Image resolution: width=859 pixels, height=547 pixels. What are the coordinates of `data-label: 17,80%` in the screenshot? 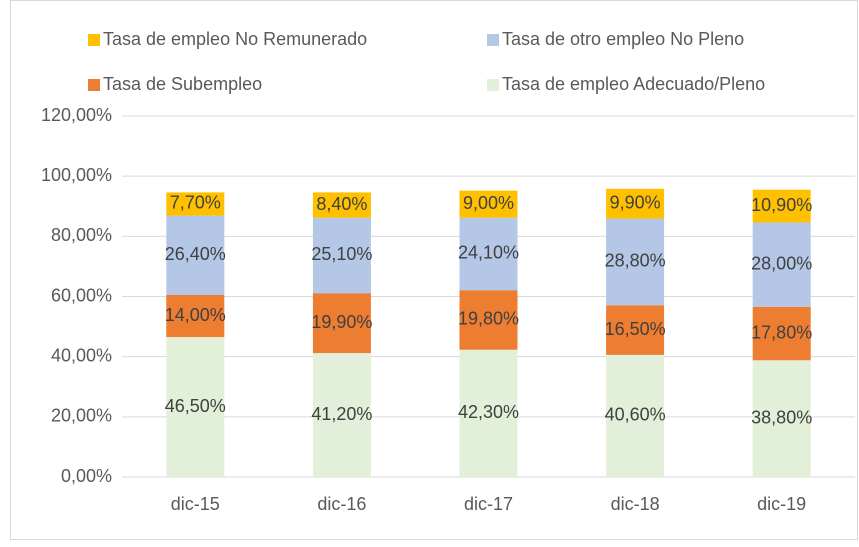 It's located at (781, 332).